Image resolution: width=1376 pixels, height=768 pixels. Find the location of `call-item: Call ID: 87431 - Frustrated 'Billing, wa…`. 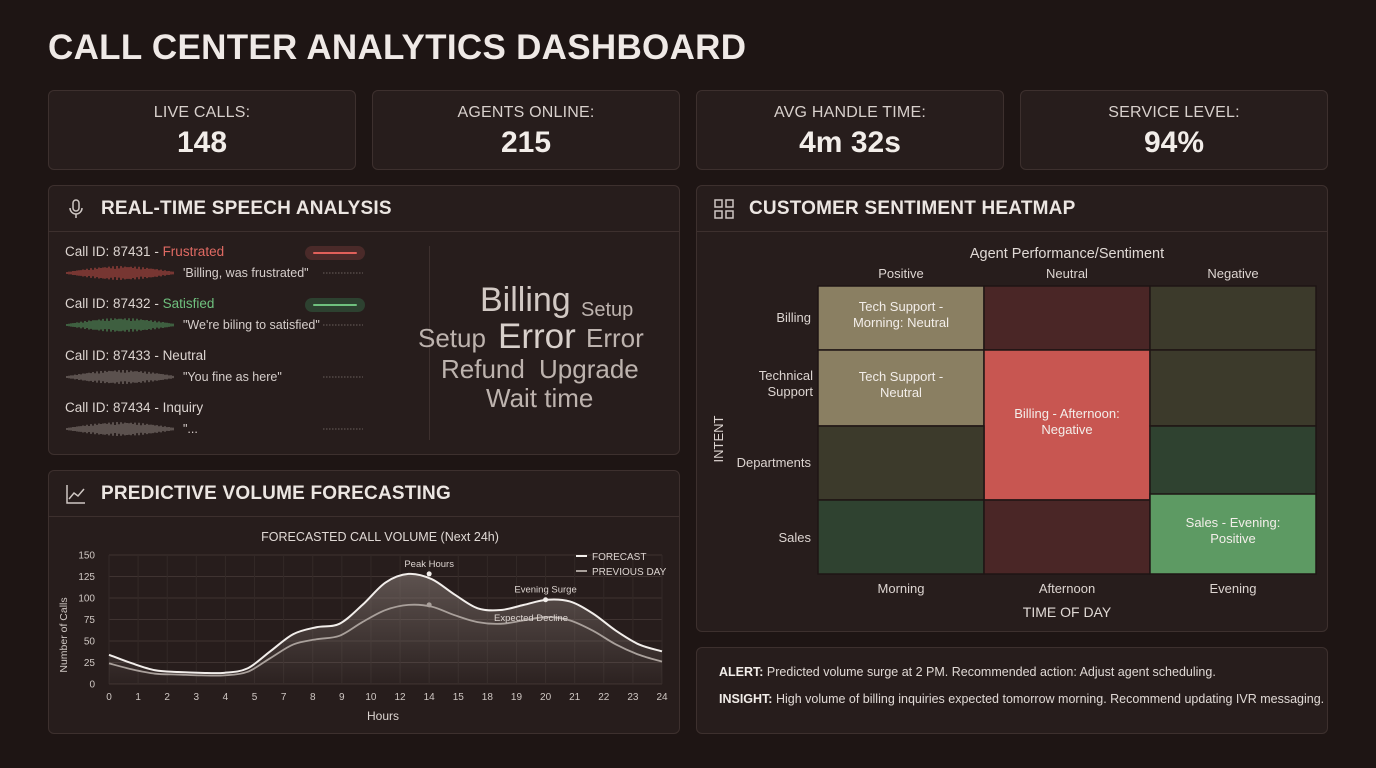

call-item: Call ID: 87431 - Frustrated 'Billing, wa… is located at coordinates (215, 262).